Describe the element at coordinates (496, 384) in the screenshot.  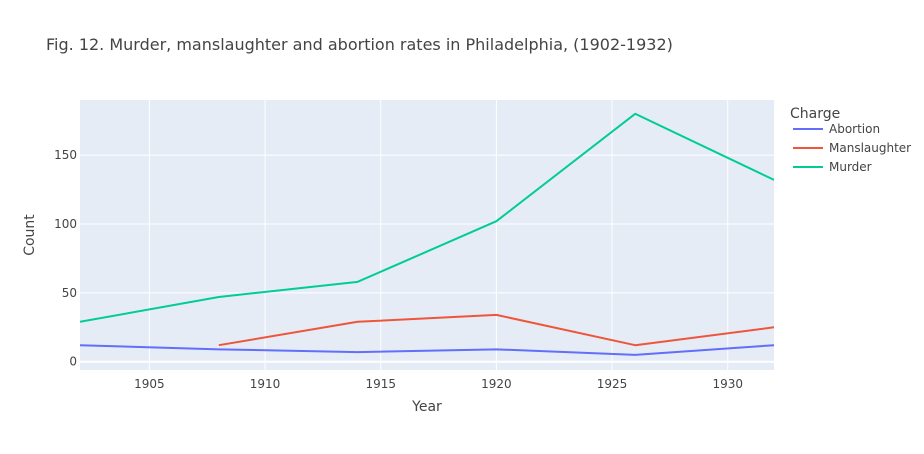
I see `x-tick-label: 1920` at that location.